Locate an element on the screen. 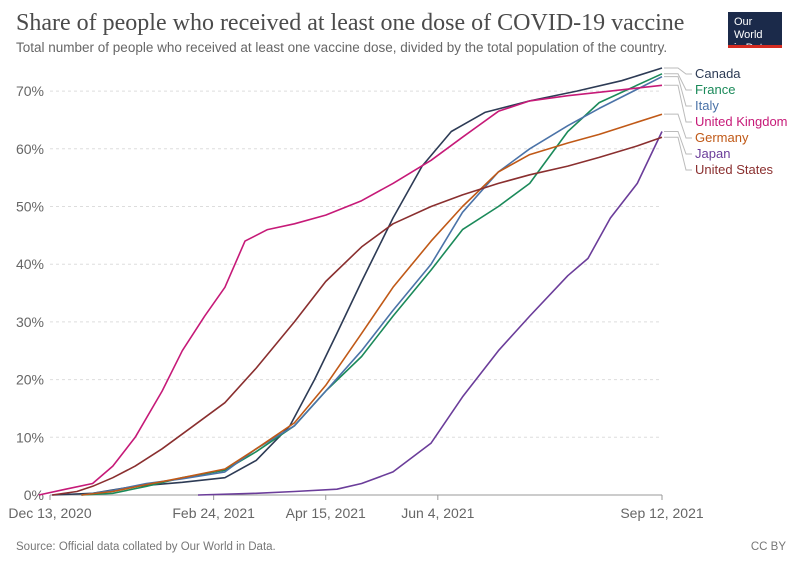  y-tick-label: 40% is located at coordinates (30, 264).